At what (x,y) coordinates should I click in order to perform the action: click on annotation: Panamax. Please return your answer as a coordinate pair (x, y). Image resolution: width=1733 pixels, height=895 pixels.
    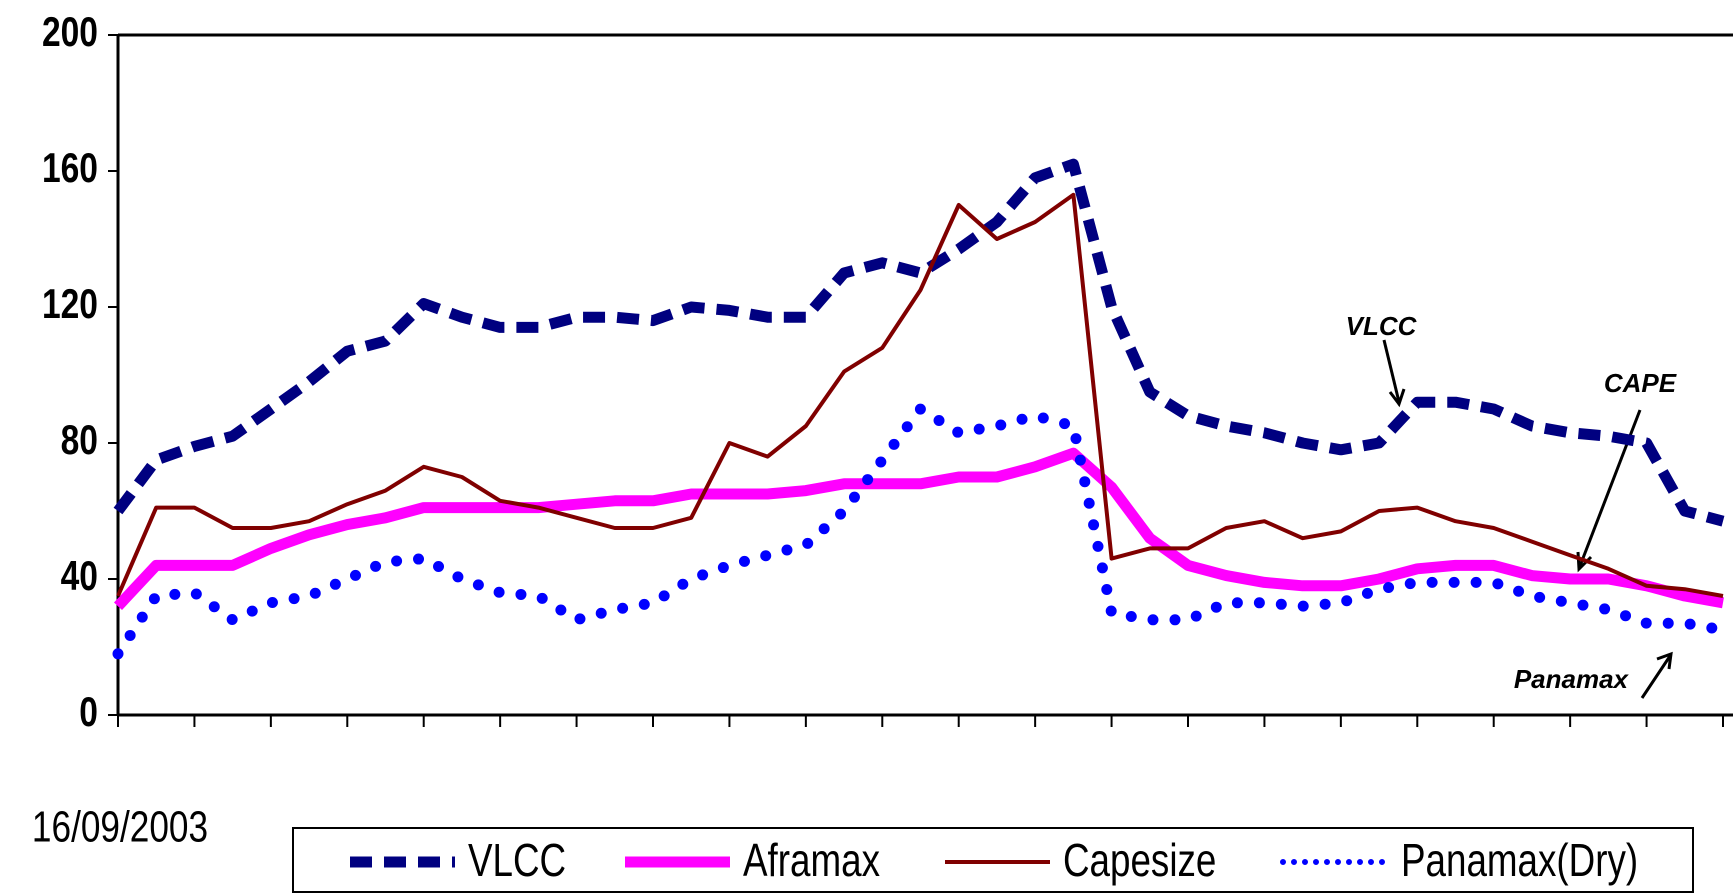
    Looking at the image, I should click on (1572, 679).